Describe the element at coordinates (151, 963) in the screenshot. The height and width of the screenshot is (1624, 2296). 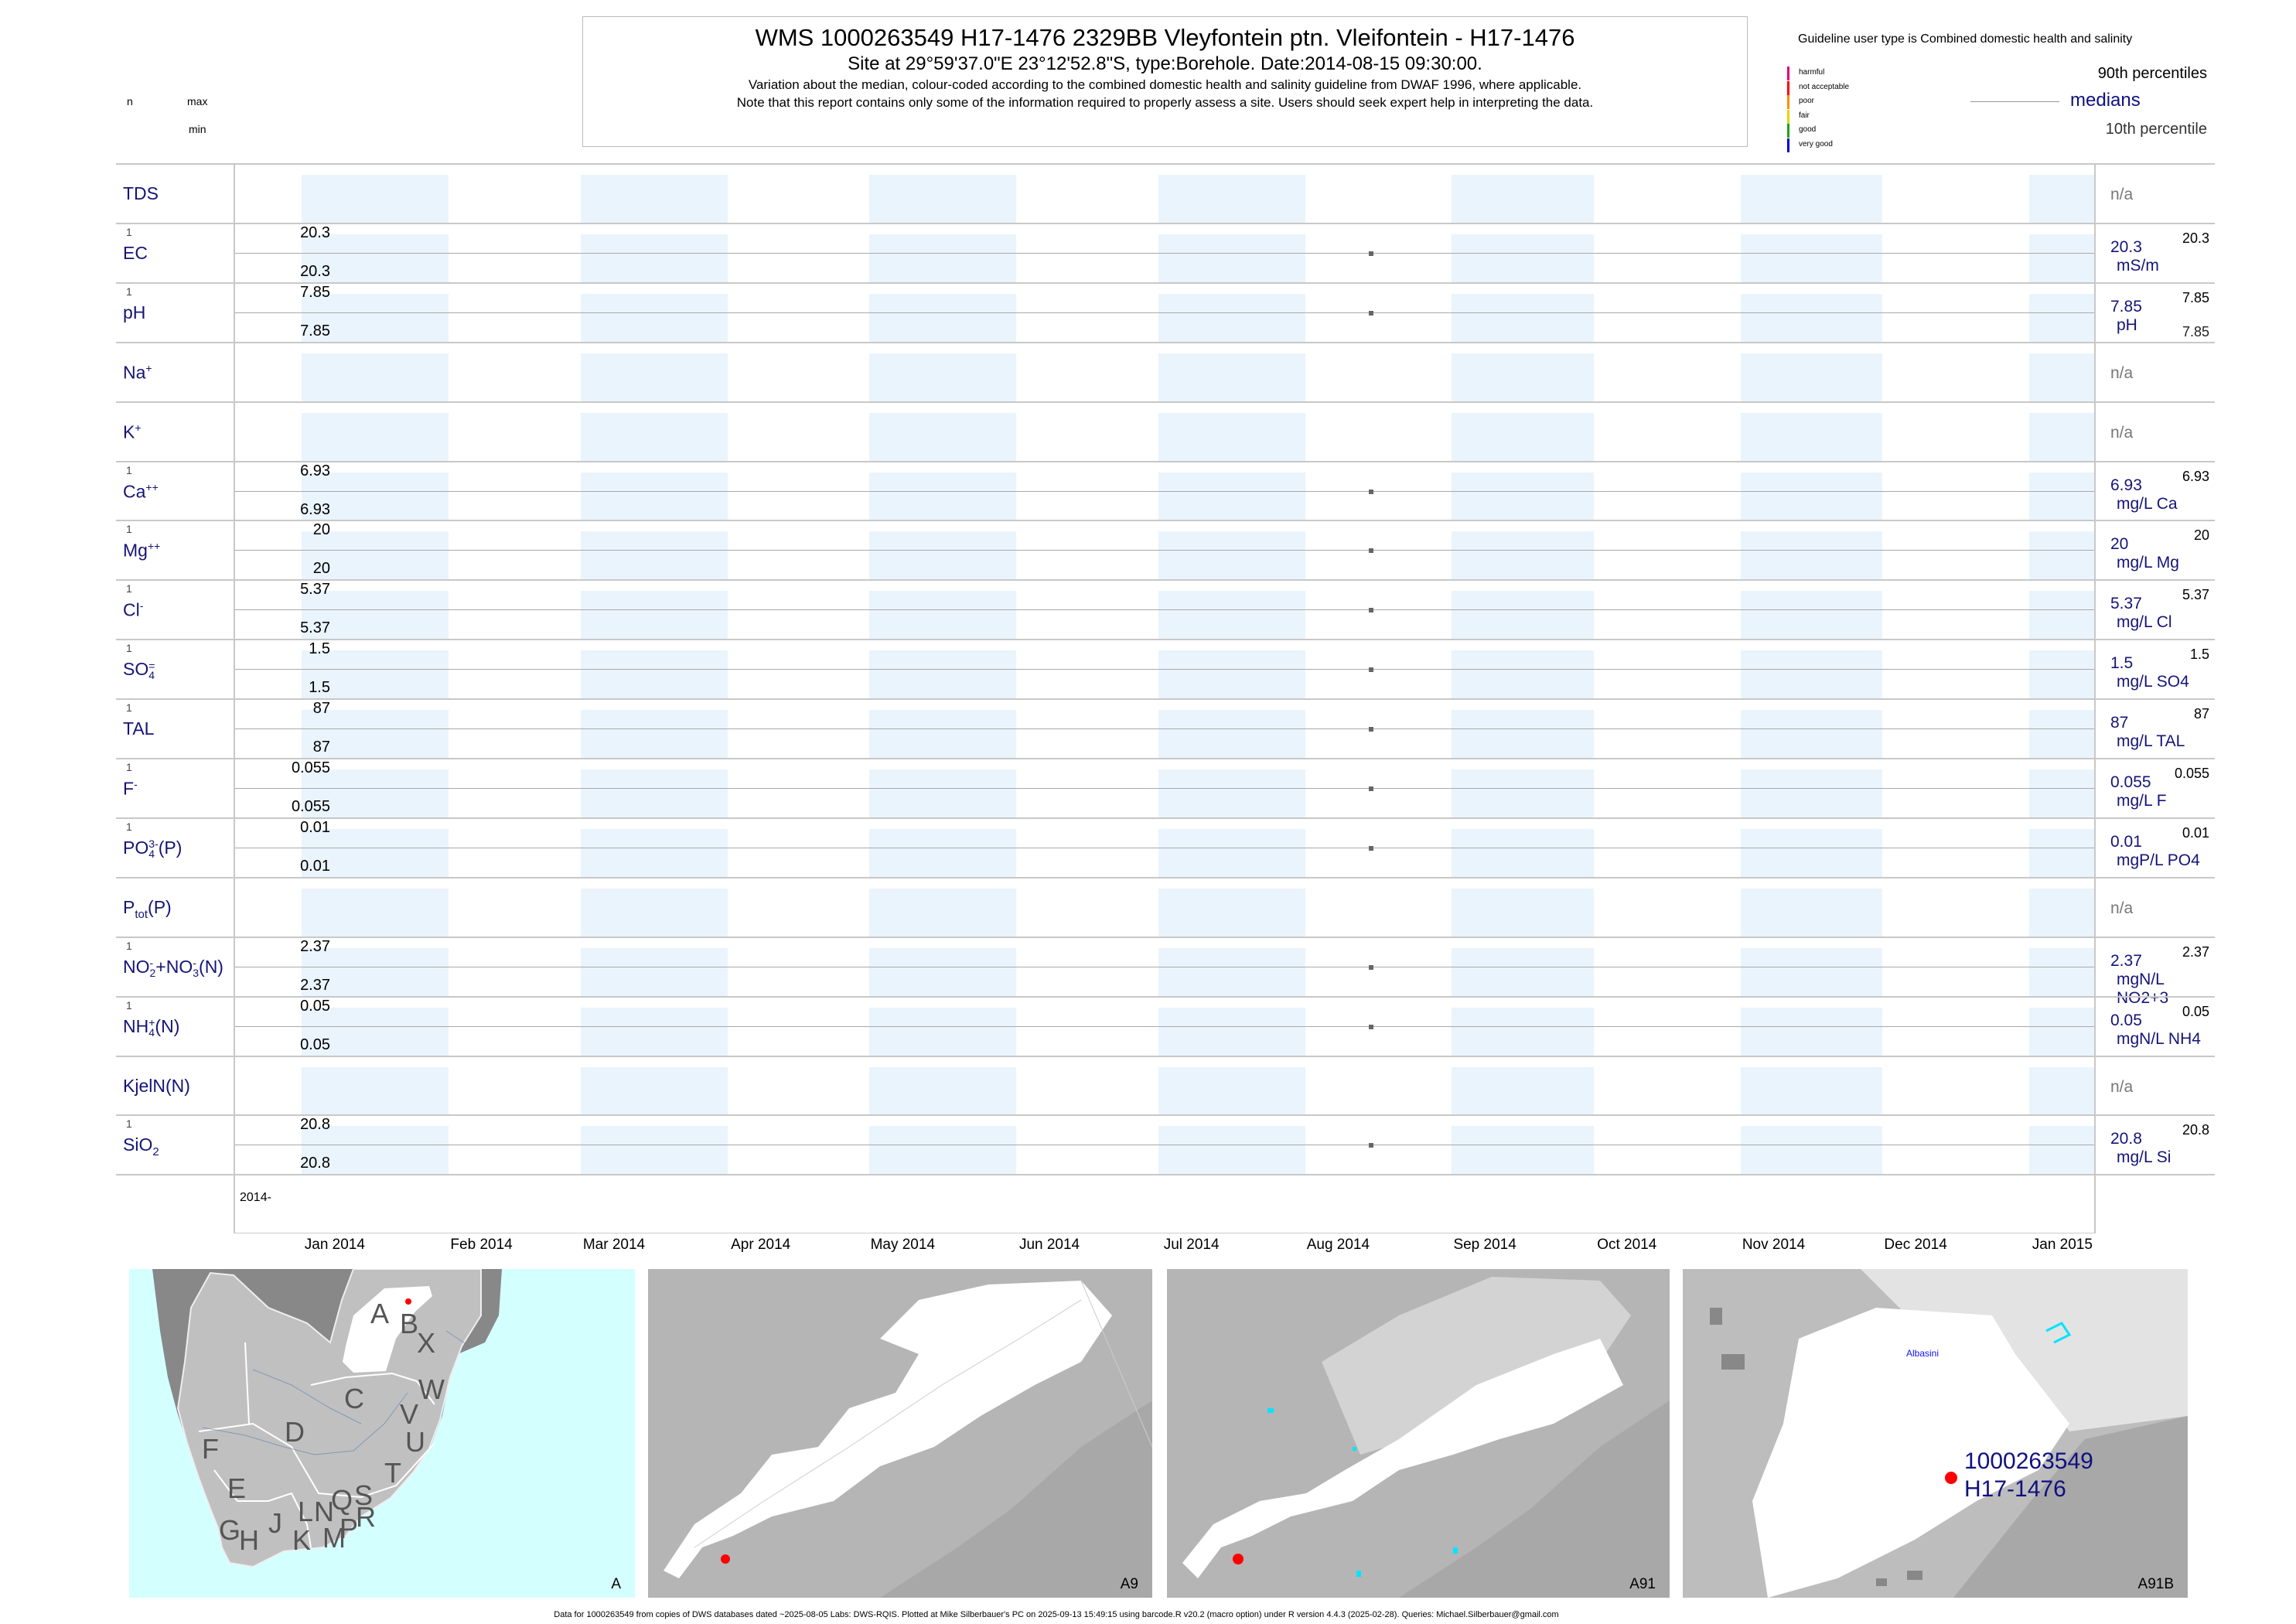
I see `label-sup: -` at that location.